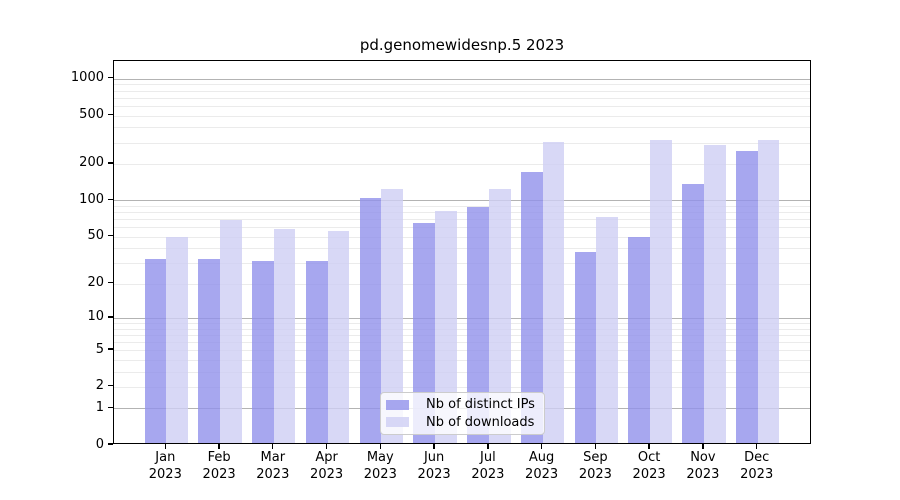 The image size is (900, 500). What do you see at coordinates (446, 327) in the screenshot?
I see `bar-downloads-jun` at bounding box center [446, 327].